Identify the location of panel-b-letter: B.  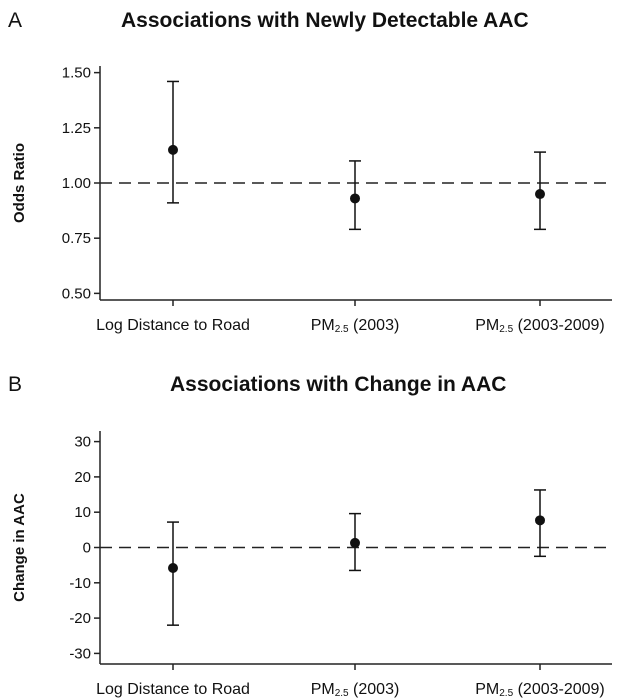
(15, 384).